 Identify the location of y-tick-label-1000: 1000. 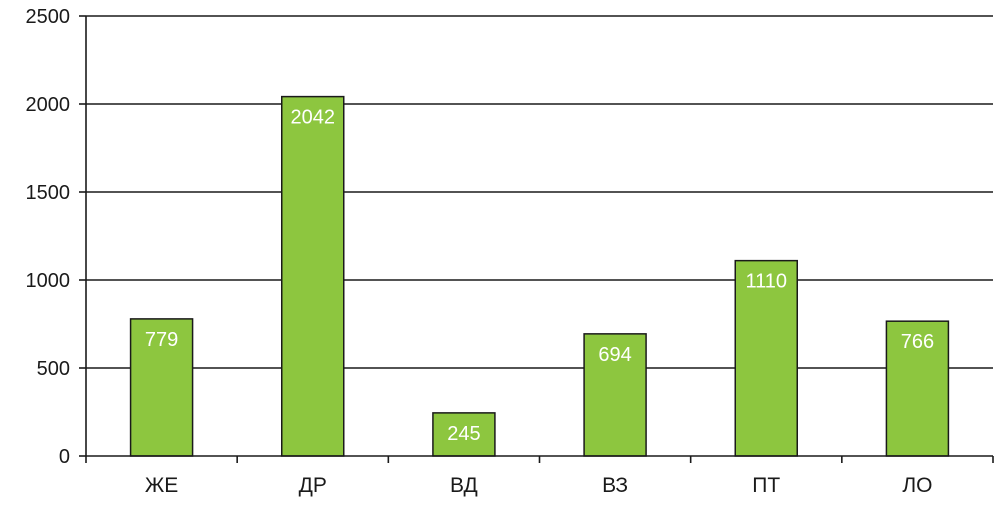
(48, 281).